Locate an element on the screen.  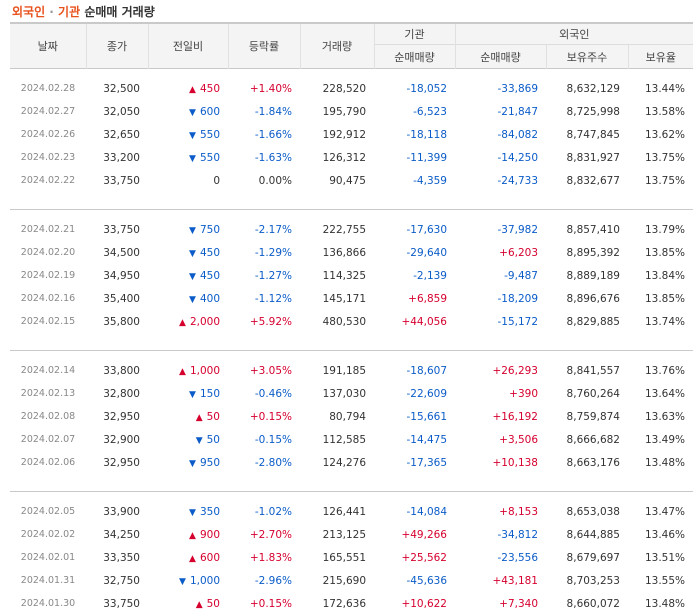
inst-net-cell: -29,640 is located at coordinates (414, 252).